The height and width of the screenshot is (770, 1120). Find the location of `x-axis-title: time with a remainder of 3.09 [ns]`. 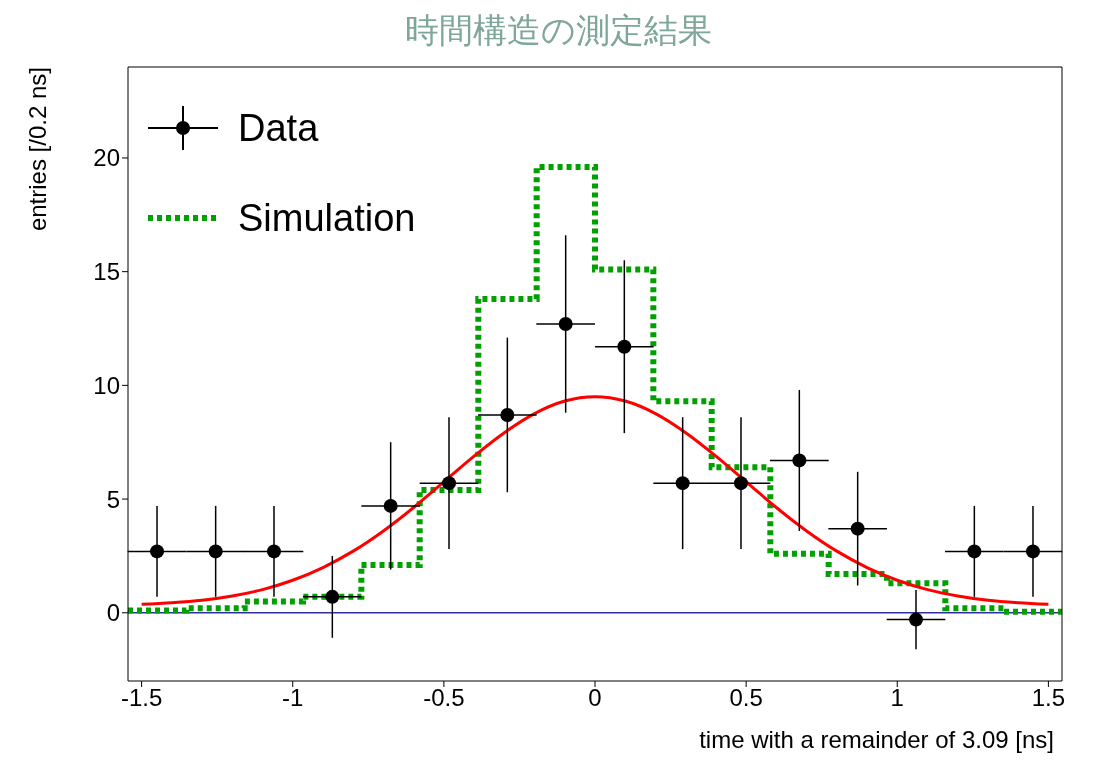

x-axis-title: time with a remainder of 3.09 [ns] is located at coordinates (876, 739).